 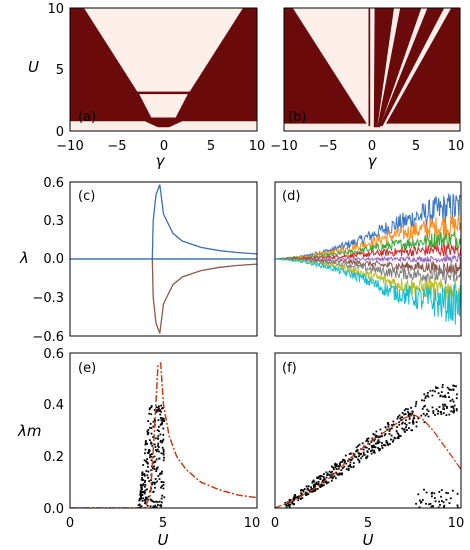 What do you see at coordinates (116, 146) in the screenshot?
I see `panel-a-xtick-1: −5` at bounding box center [116, 146].